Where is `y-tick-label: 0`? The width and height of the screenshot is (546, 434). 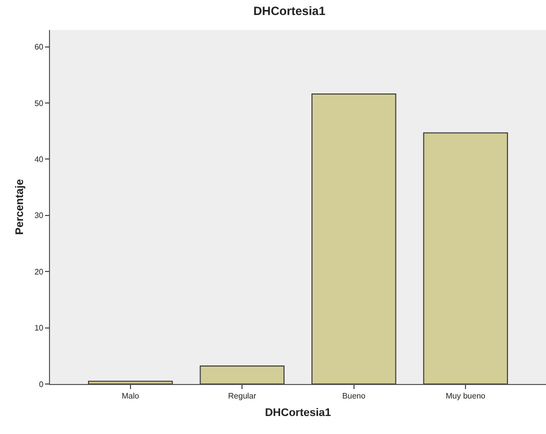 y-tick-label: 0 is located at coordinates (41, 384).